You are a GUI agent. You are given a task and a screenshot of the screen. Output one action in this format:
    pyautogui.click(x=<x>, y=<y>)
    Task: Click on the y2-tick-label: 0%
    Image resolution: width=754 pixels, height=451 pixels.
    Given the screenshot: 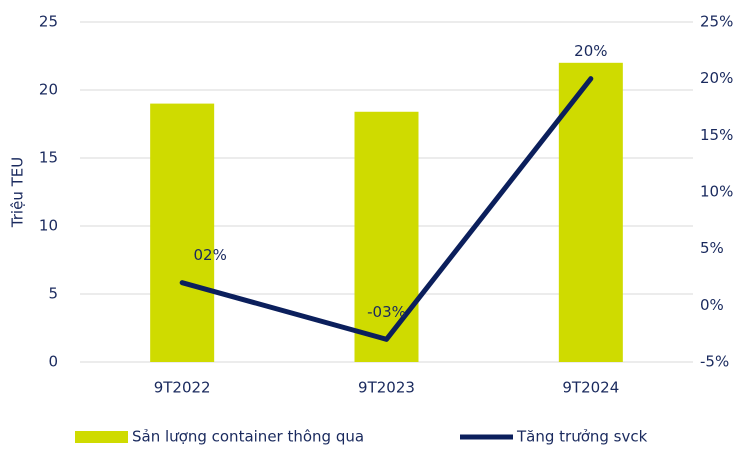 What is the action you would take?
    pyautogui.click(x=712, y=305)
    